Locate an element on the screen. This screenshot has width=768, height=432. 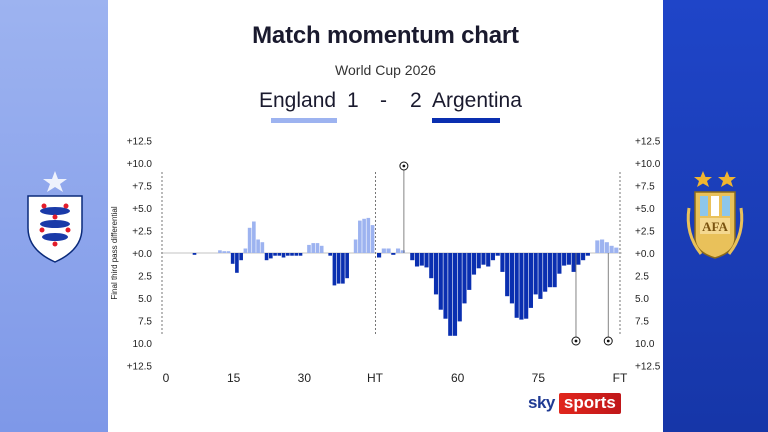
y-tick-label-right: +5.0 is located at coordinates (645, 209).